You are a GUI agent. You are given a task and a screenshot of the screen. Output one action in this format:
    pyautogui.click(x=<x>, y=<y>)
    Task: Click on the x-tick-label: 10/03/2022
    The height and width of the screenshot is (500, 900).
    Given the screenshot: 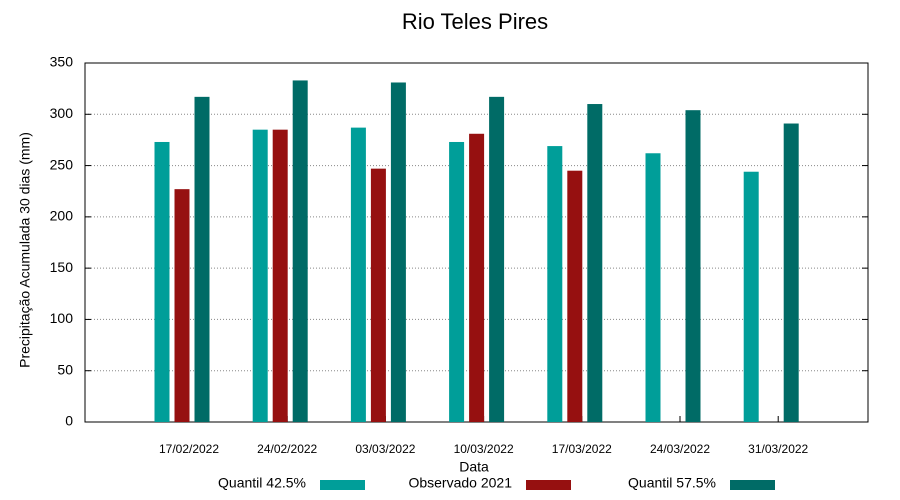 What is the action you would take?
    pyautogui.click(x=484, y=449)
    